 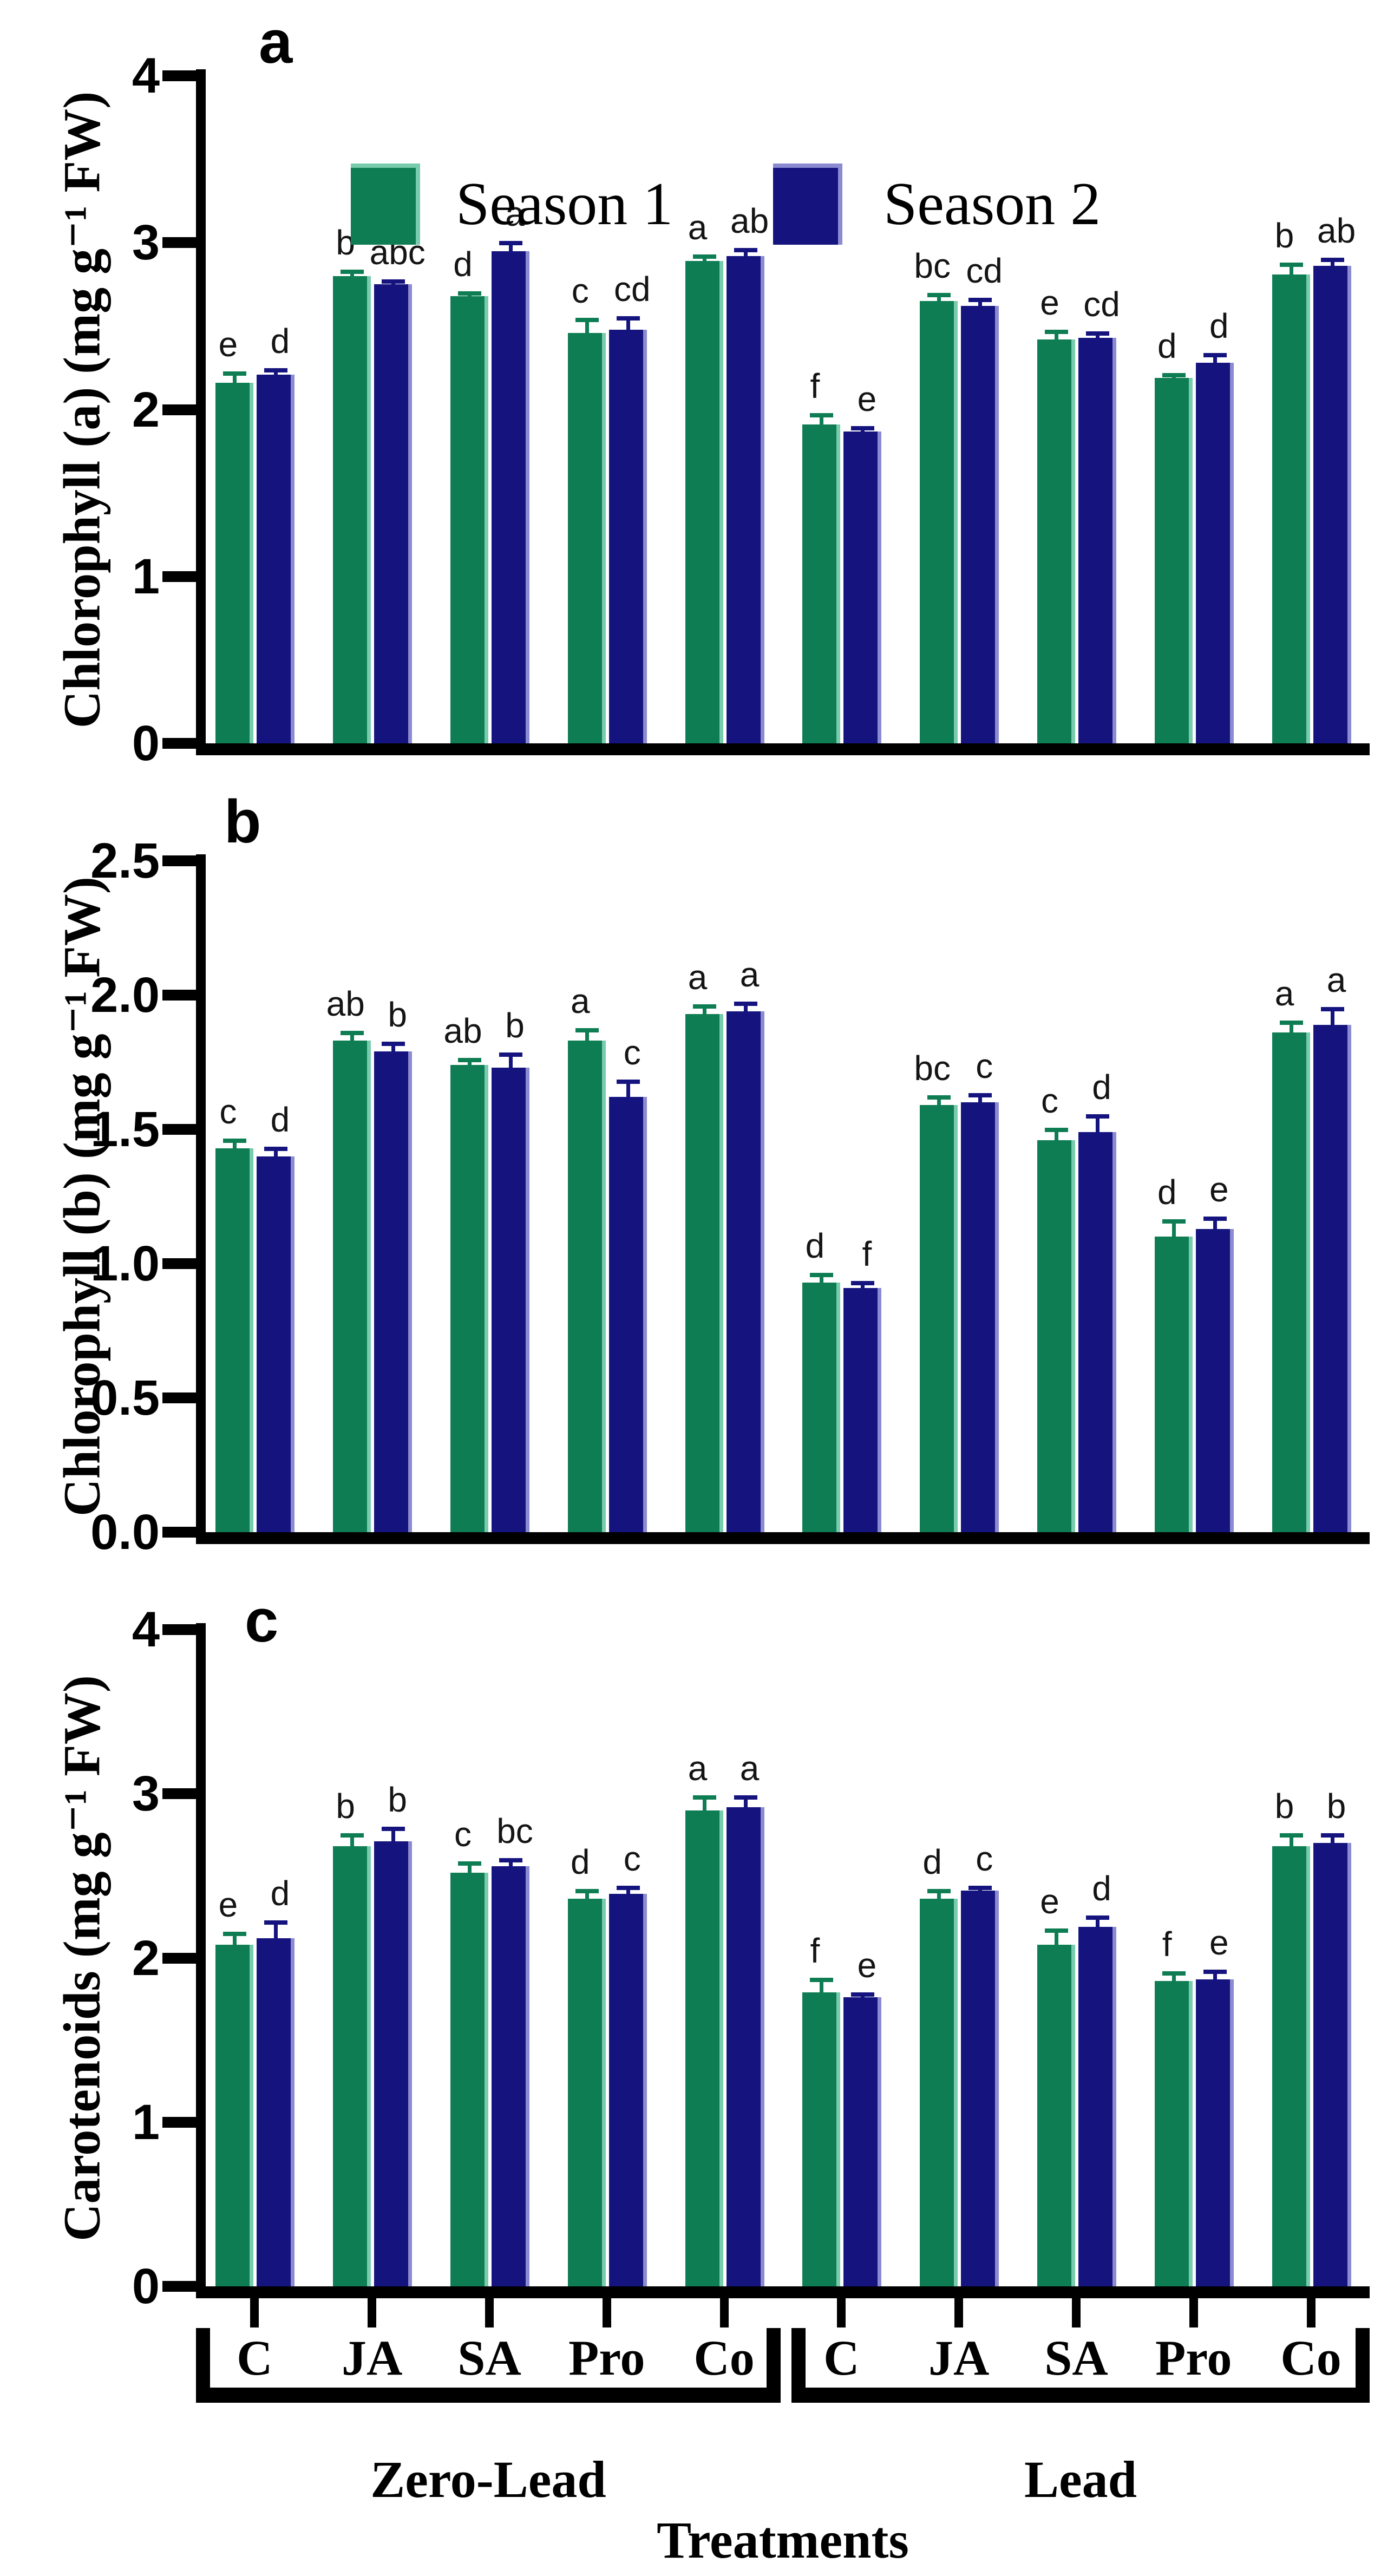 I want to click on treatment-label-SA: SA, so click(x=489, y=2358).